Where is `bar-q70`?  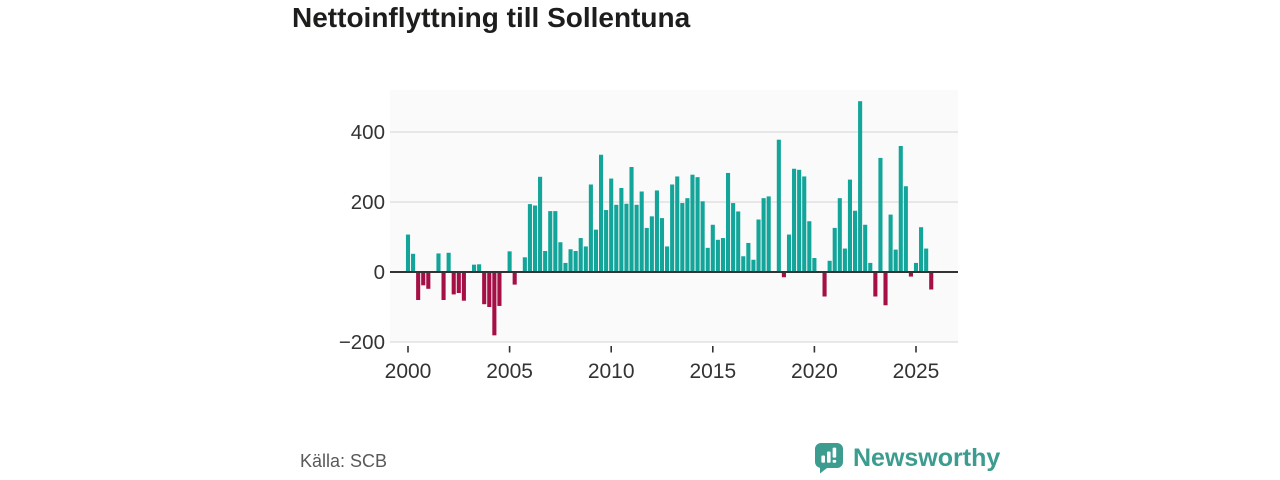 bar-q70 is located at coordinates (763, 235).